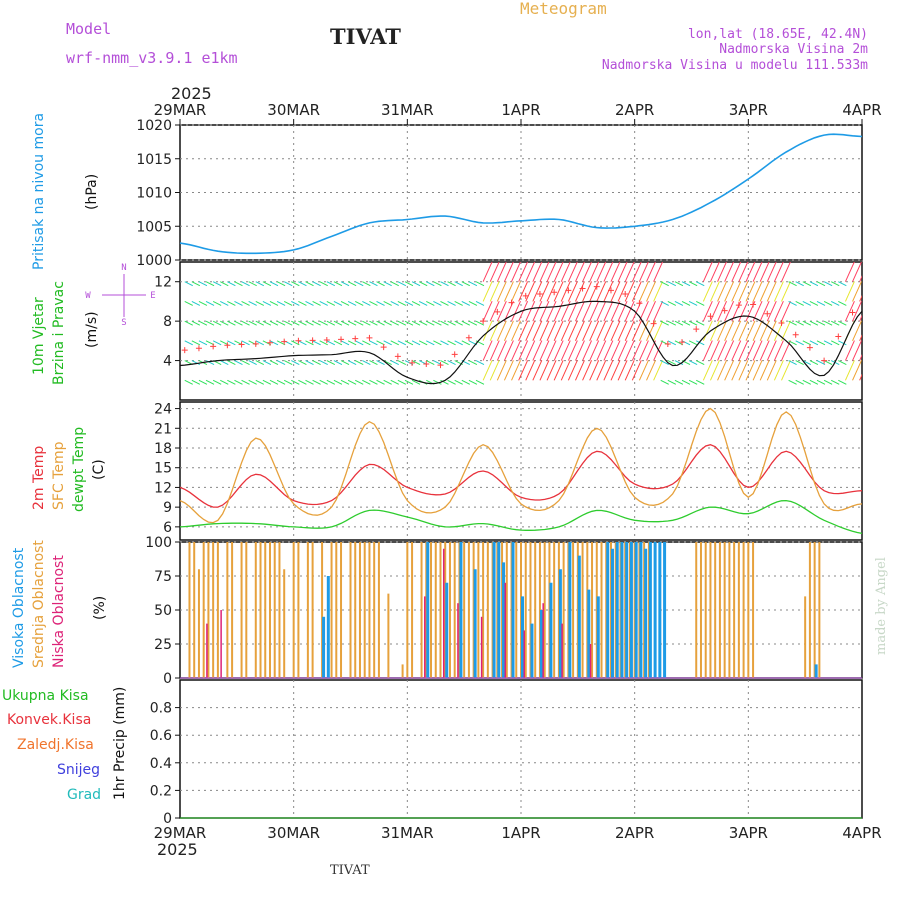 The image size is (900, 904). Describe the element at coordinates (79, 469) in the screenshot. I see `temp-ylabel-3: dewpt Temp` at that location.